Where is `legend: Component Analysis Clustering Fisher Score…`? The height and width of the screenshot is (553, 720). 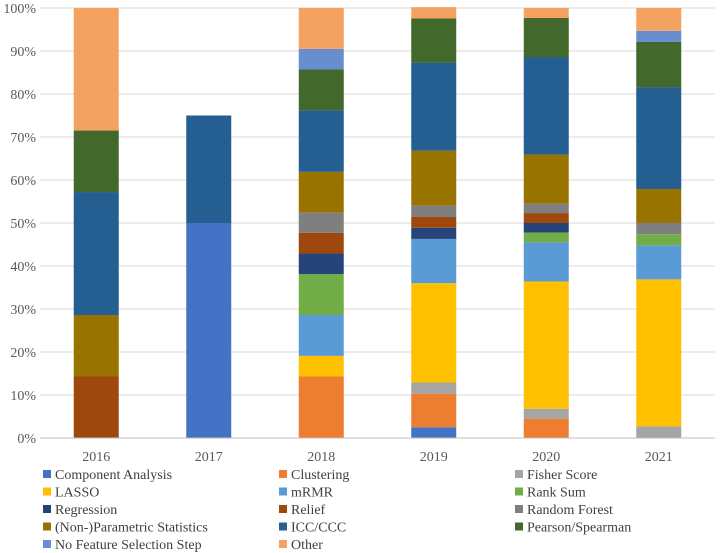
legend: Component Analysis Clustering Fisher Score… is located at coordinates (337, 510).